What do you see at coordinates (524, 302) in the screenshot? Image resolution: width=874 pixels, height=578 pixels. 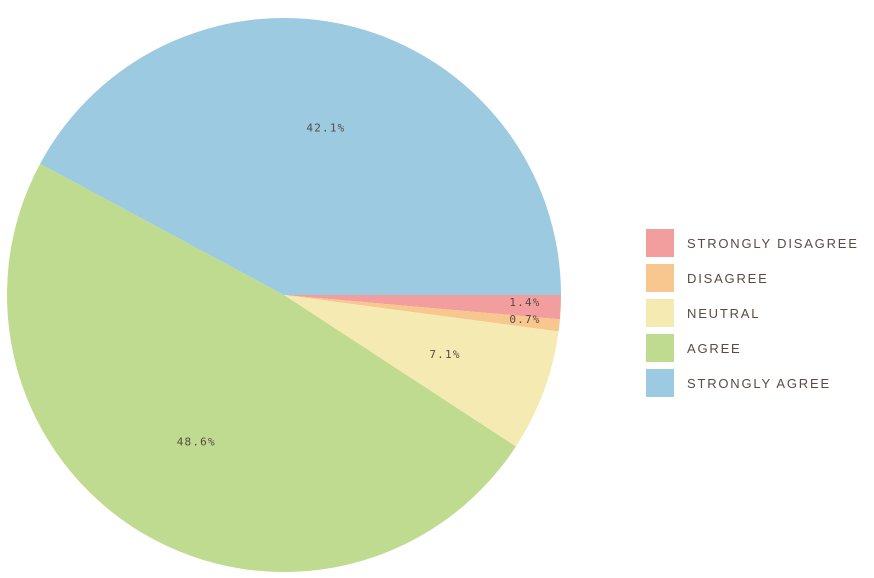 I see `slice-label-strongly-disagree: 1.4%` at bounding box center [524, 302].